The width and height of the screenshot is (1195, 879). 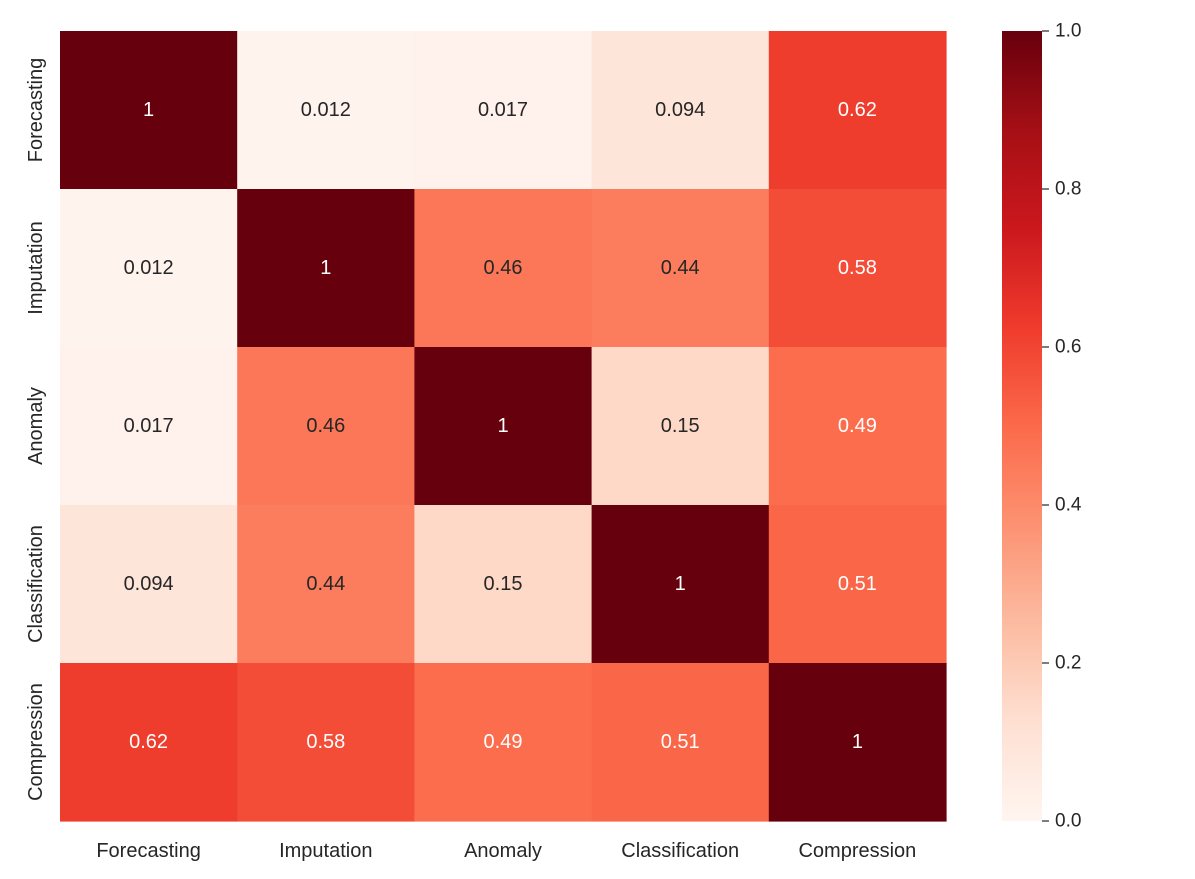 I want to click on heatmap-cell-imputation-imputation, so click(x=326, y=268).